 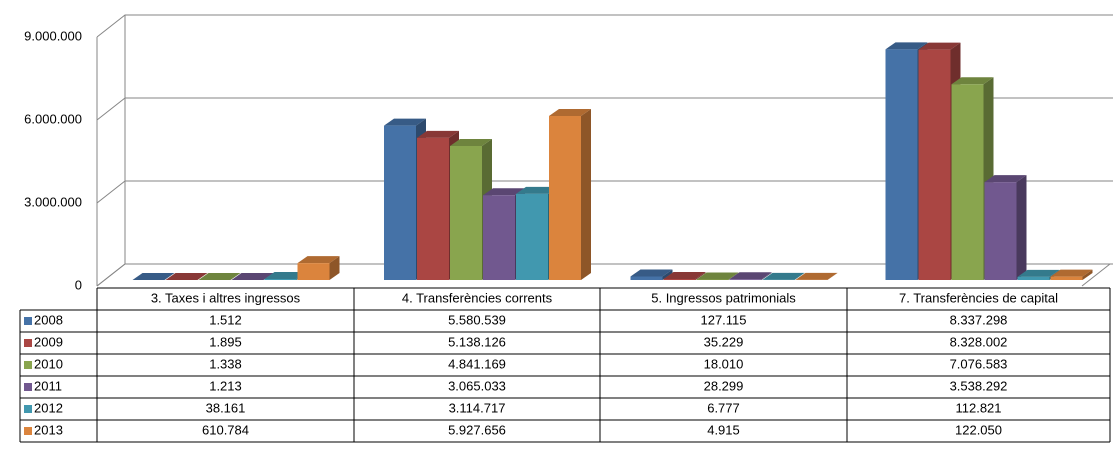 I want to click on value-label: 5.580.539, so click(x=477, y=319).